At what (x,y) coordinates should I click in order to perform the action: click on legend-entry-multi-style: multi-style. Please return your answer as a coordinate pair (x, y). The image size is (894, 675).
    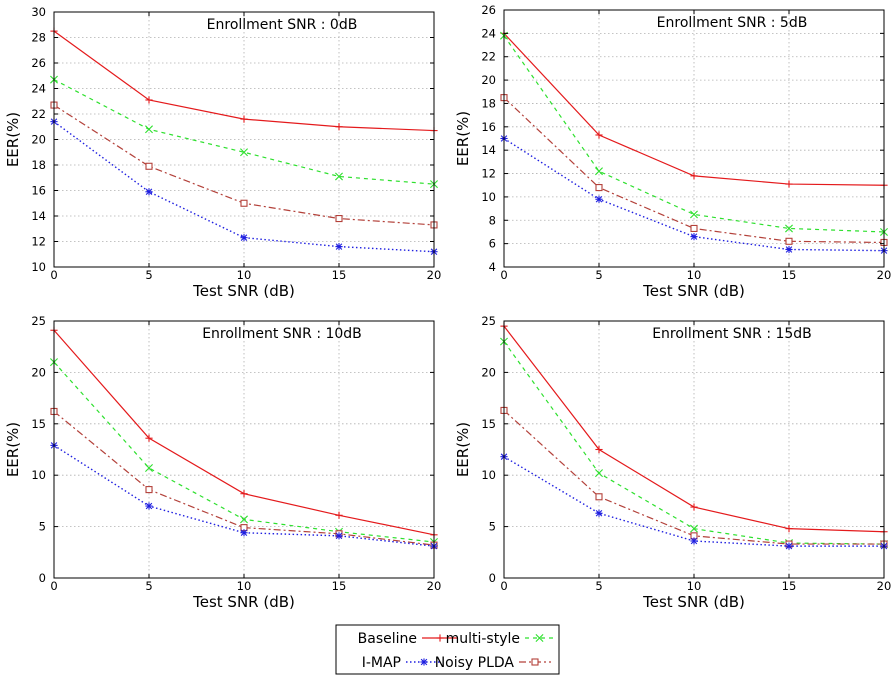
    Looking at the image, I should click on (500, 639).